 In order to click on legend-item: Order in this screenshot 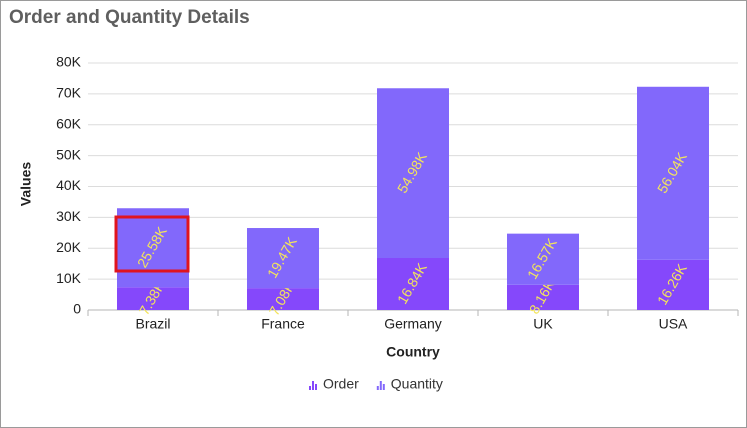, I will do `click(334, 384)`.